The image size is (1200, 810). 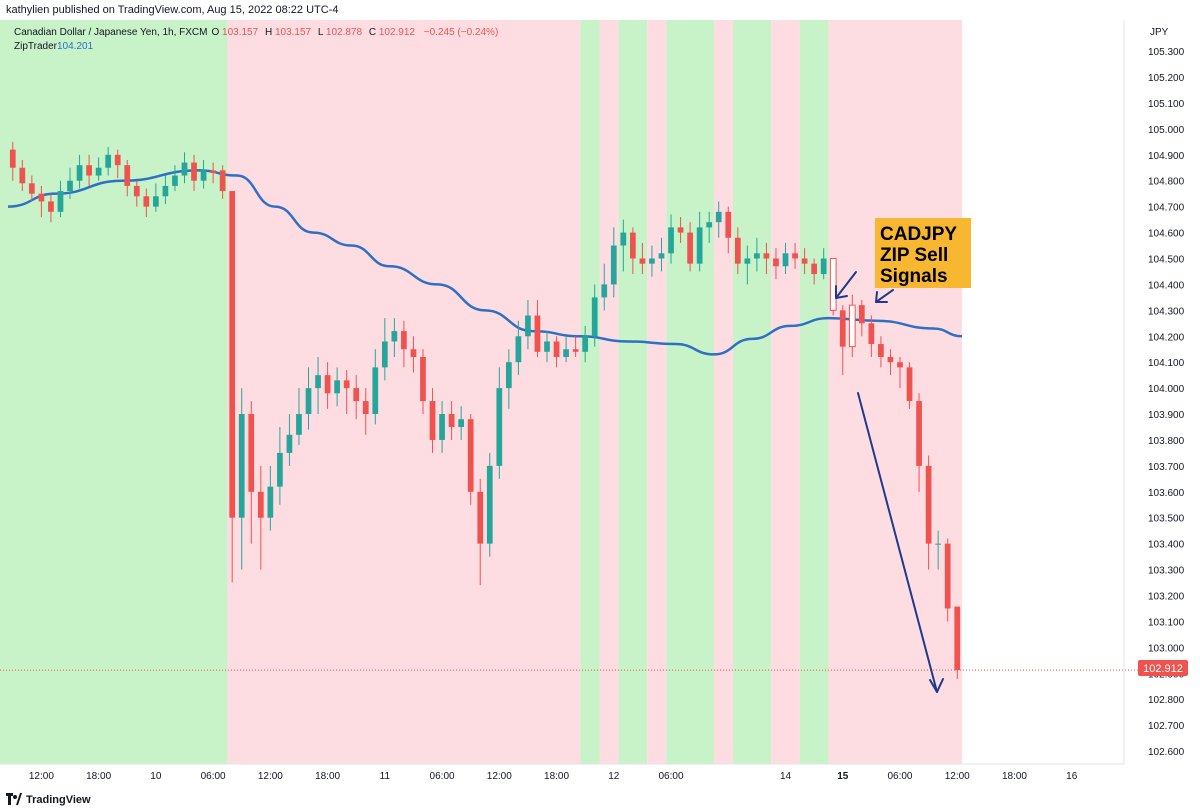 I want to click on legend-high-value: 103.157, so click(x=293, y=32).